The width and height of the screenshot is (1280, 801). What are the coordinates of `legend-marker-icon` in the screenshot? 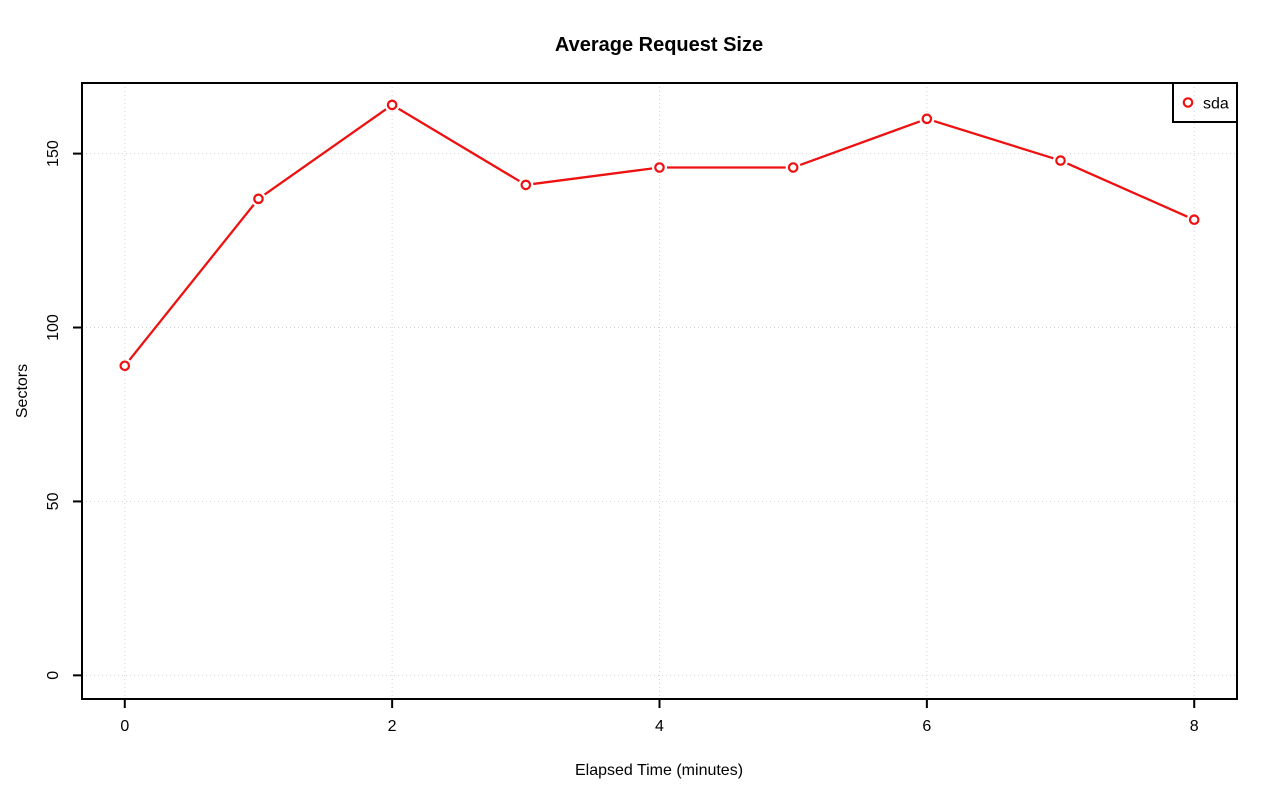 It's located at (1188, 102).